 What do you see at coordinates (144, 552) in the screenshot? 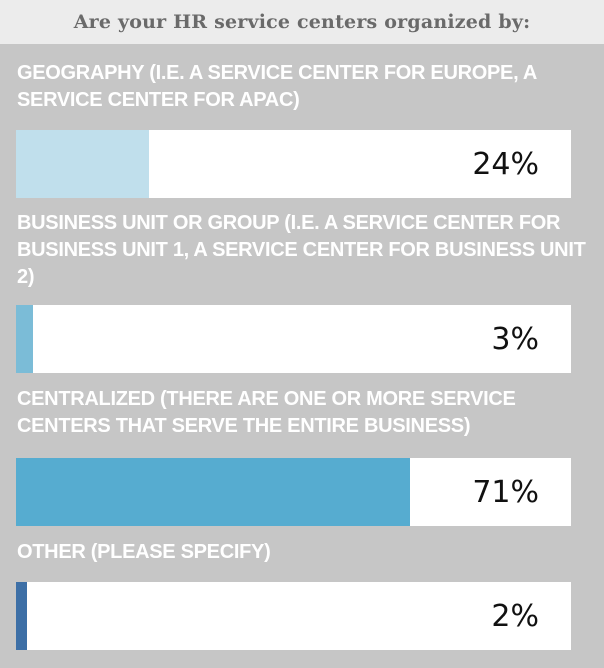
I see `category-label-other: OTHER (PLEASE SPECIFY)` at bounding box center [144, 552].